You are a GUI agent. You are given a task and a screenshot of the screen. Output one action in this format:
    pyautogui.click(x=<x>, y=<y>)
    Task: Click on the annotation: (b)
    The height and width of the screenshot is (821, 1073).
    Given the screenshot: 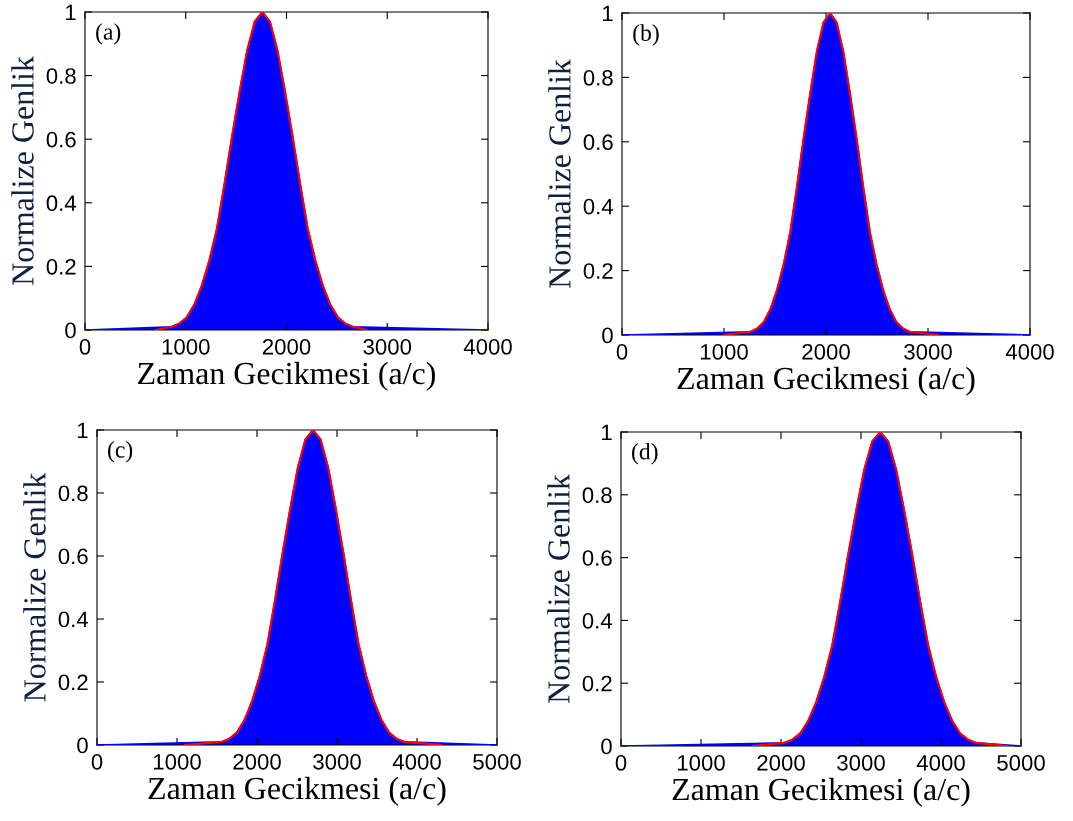 What is the action you would take?
    pyautogui.click(x=646, y=35)
    